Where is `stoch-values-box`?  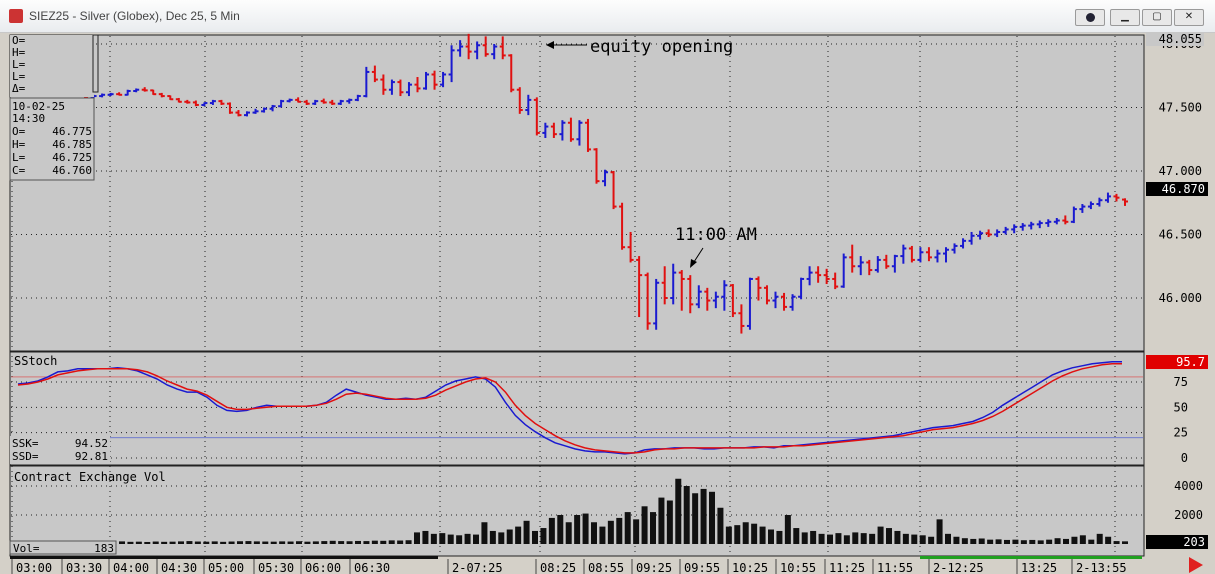 stoch-values-box is located at coordinates (60, 450).